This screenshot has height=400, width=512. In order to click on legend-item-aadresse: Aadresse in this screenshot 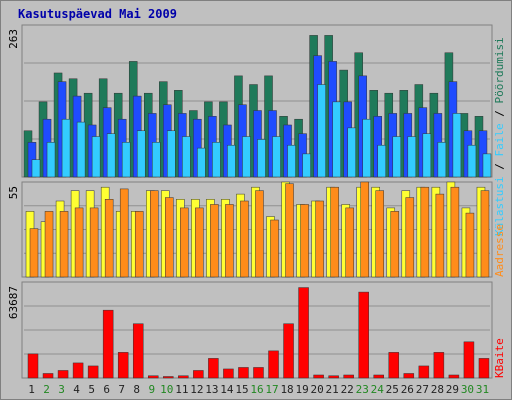, I will do `click(499, 250)`.